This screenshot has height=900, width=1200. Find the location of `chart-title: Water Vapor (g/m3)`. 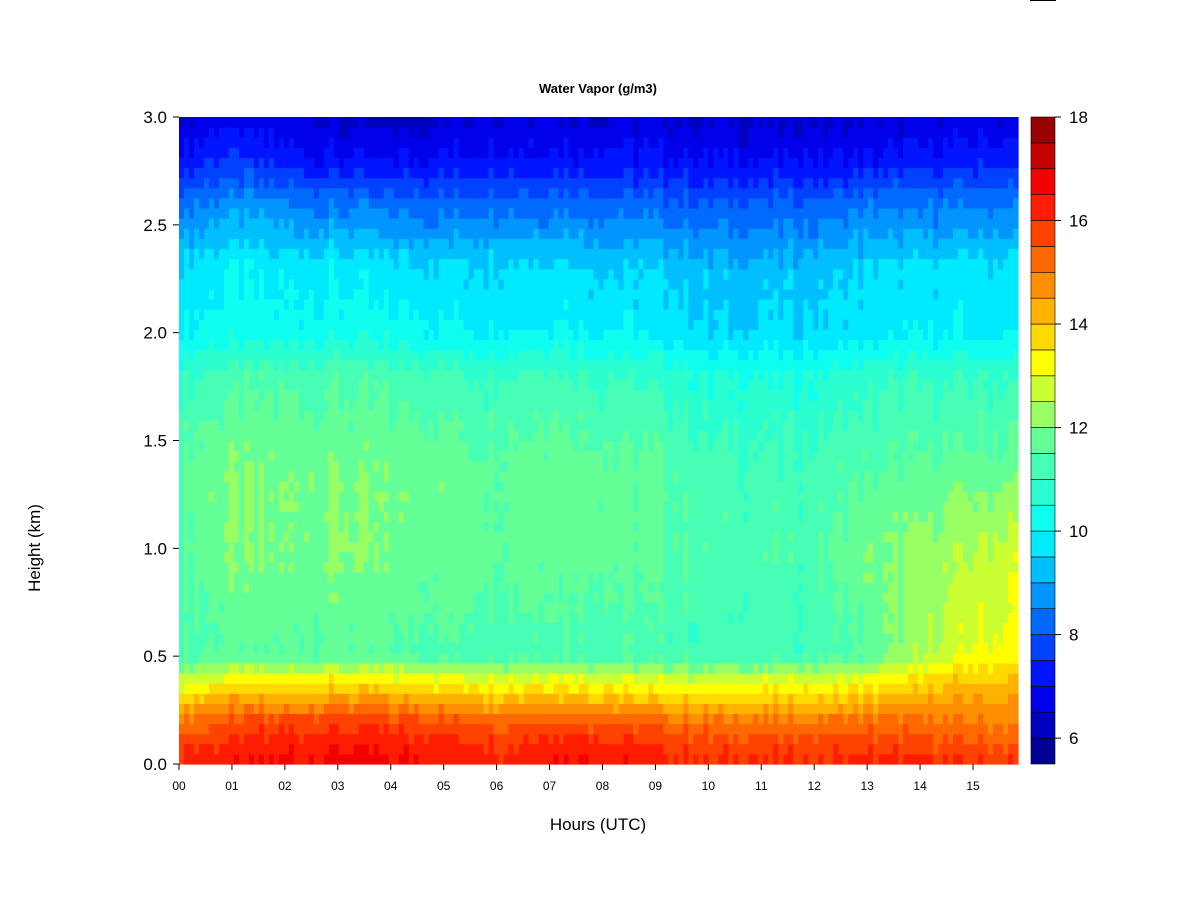

chart-title: Water Vapor (g/m3) is located at coordinates (598, 88).